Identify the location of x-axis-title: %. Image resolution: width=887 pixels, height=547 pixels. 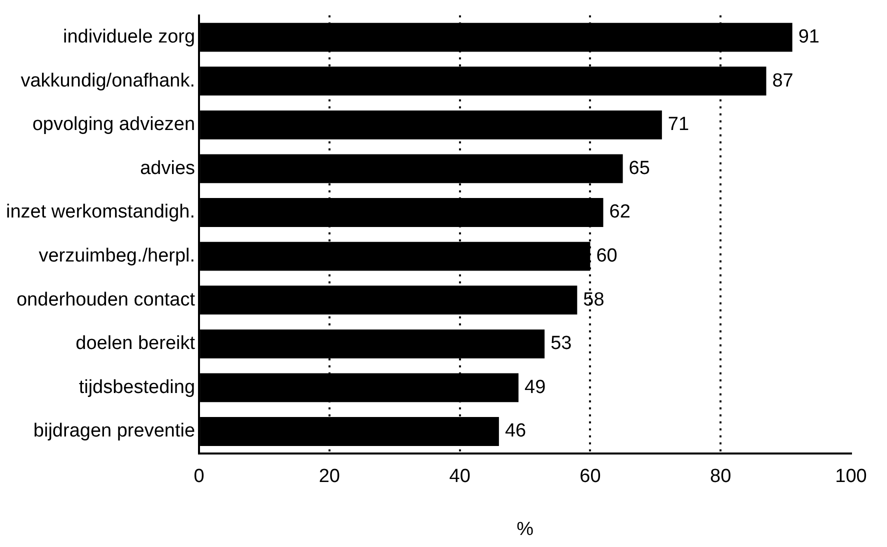
(525, 529).